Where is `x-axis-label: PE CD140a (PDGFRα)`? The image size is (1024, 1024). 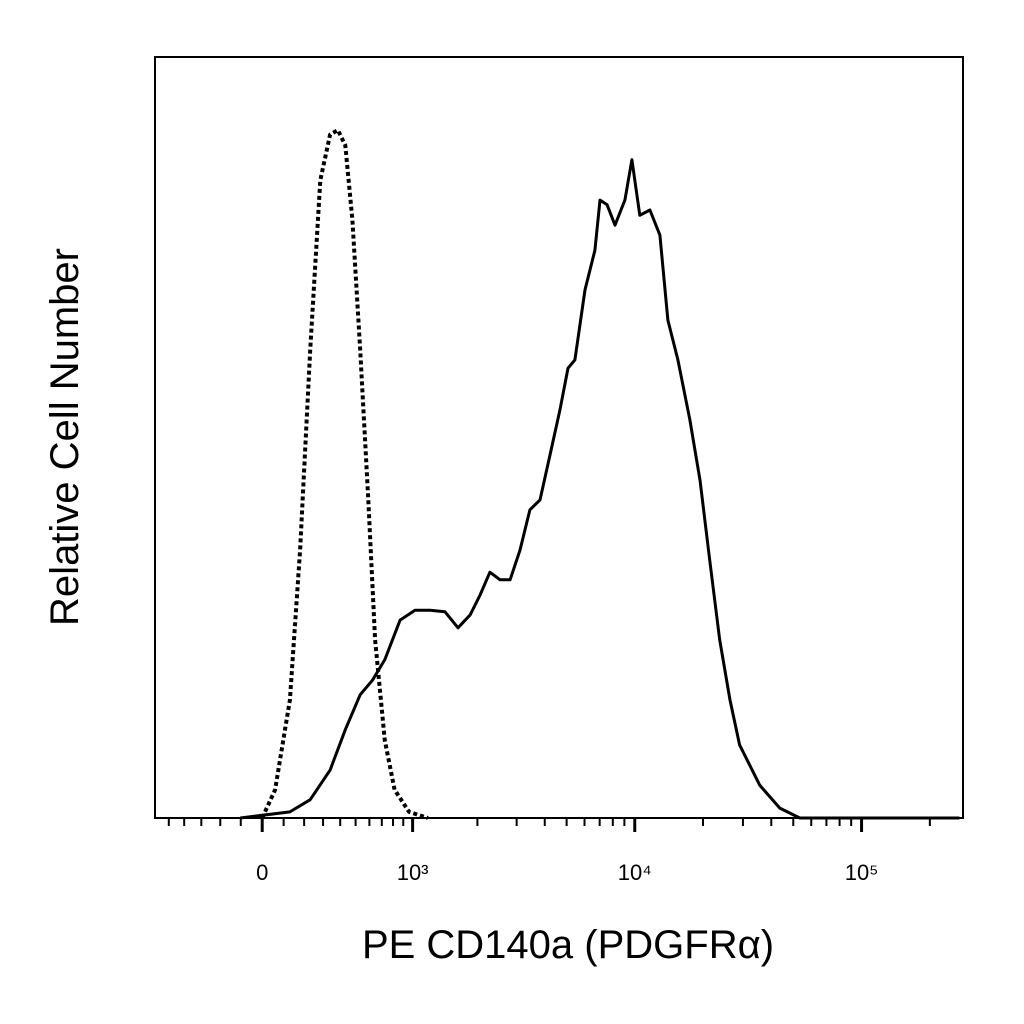 x-axis-label: PE CD140a (PDGFRα) is located at coordinates (568, 945).